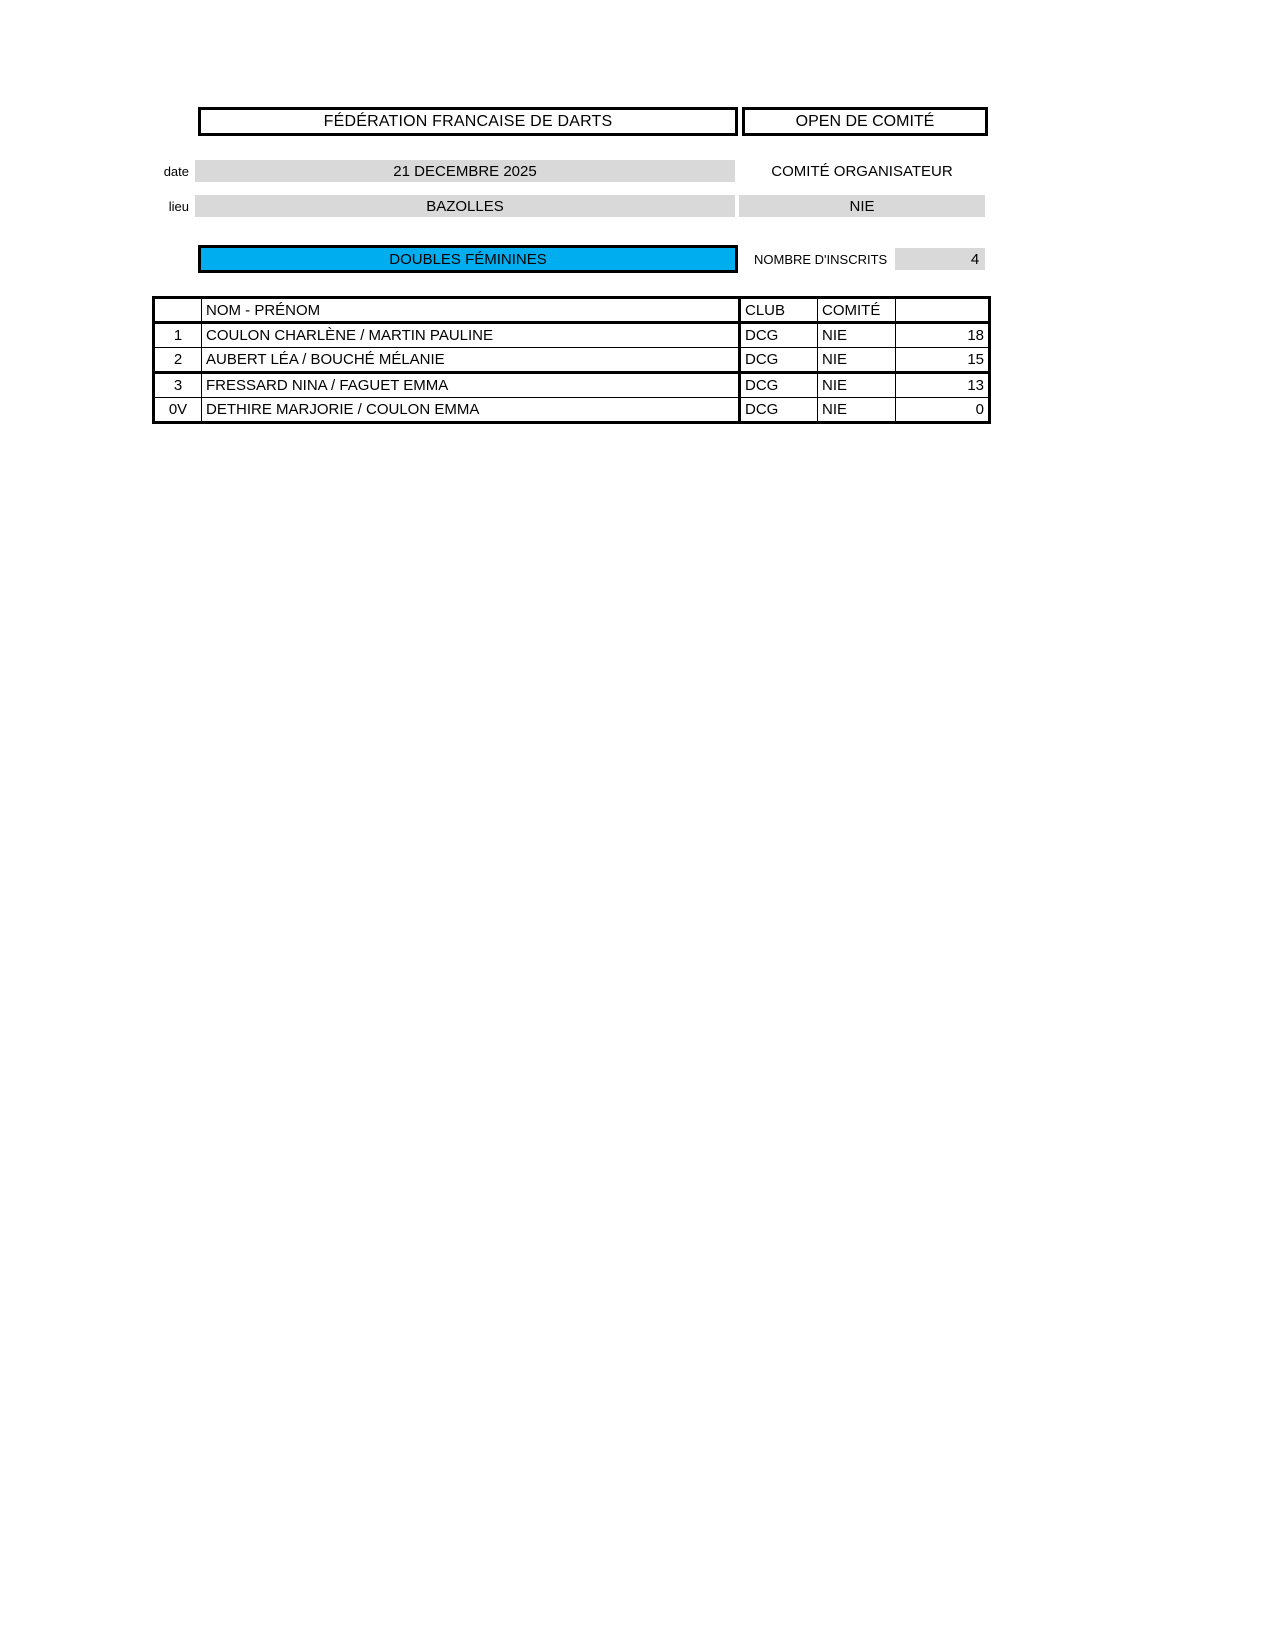 This screenshot has width=1275, height=1650. What do you see at coordinates (862, 171) in the screenshot?
I see `organiser-label: COMITÉ ORGANISATEUR` at bounding box center [862, 171].